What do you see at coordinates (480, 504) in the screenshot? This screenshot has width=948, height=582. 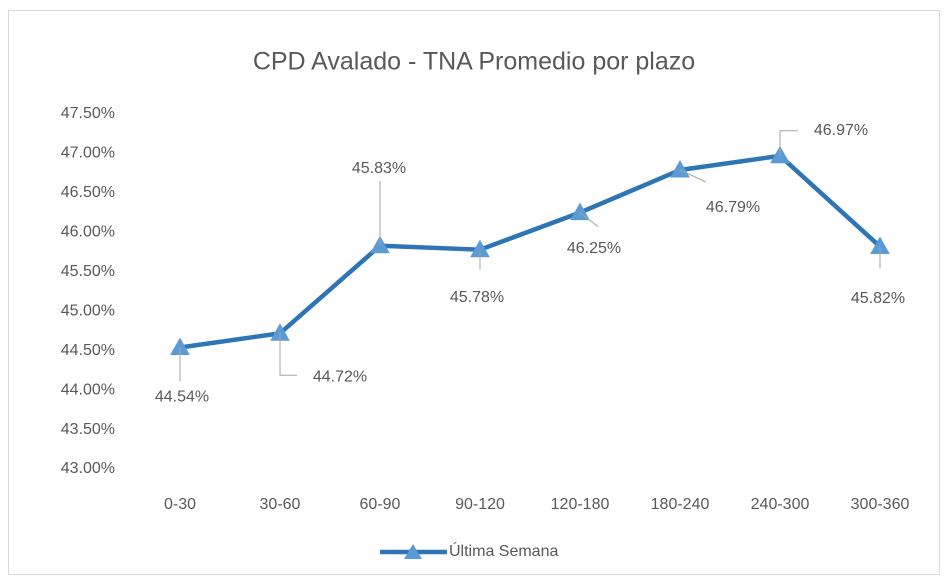 I see `x-tick-label: 90-120` at bounding box center [480, 504].